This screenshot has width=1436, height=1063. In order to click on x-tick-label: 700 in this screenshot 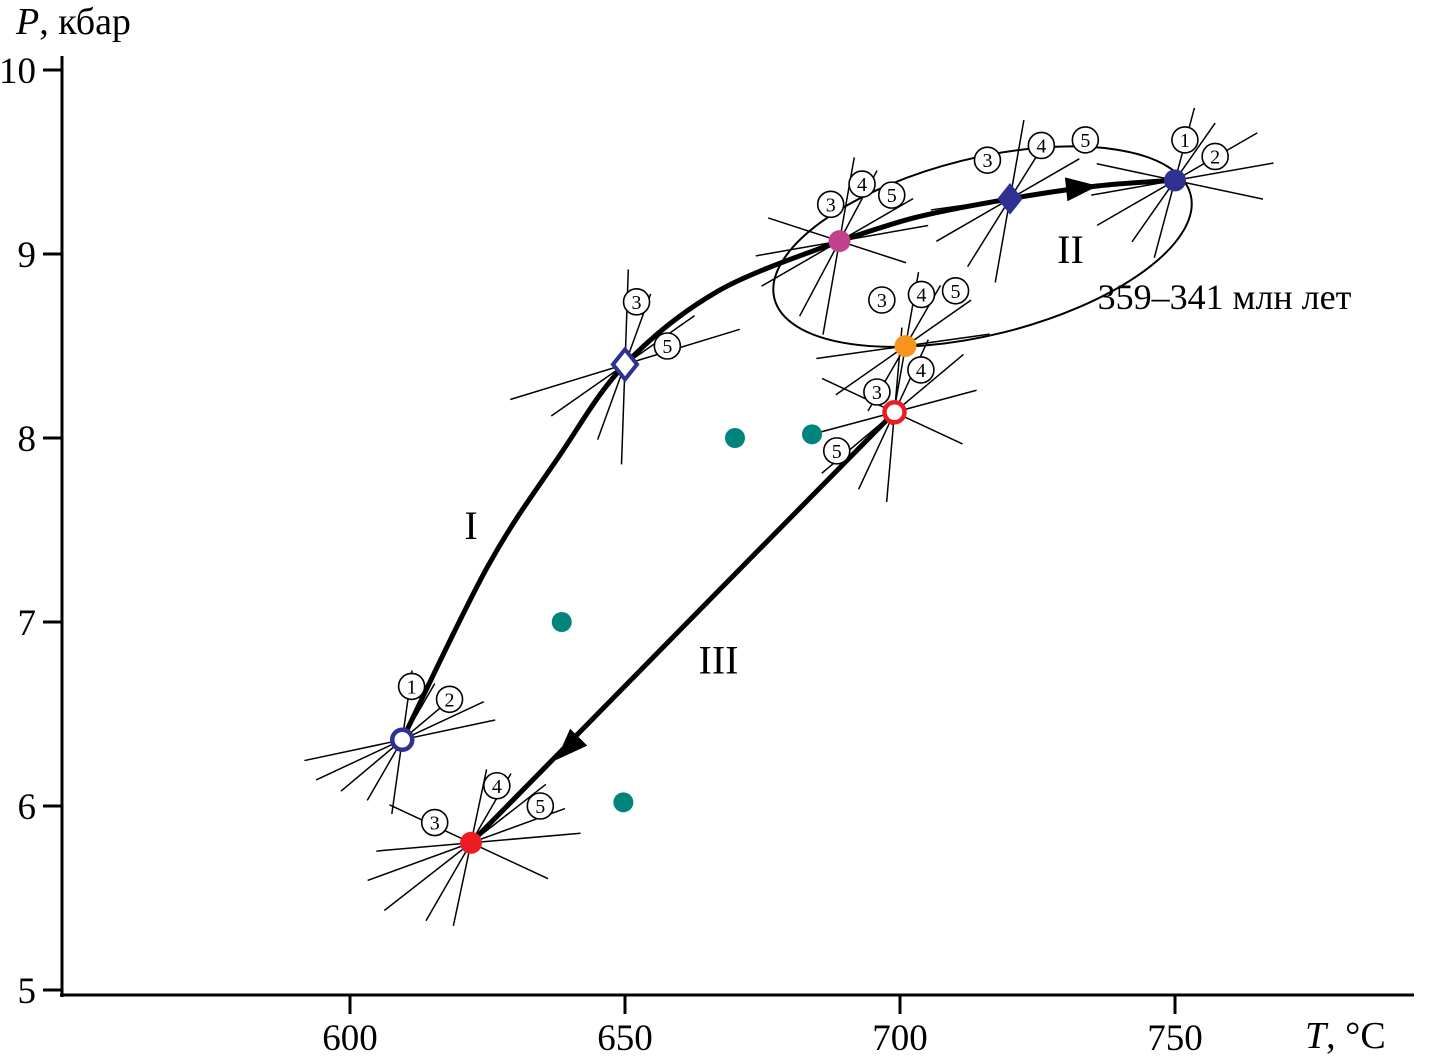, I will do `click(900, 1038)`.